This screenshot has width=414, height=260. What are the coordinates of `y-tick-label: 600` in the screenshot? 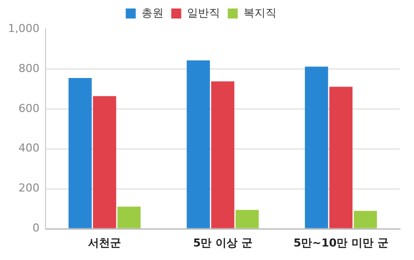 It's located at (29, 108).